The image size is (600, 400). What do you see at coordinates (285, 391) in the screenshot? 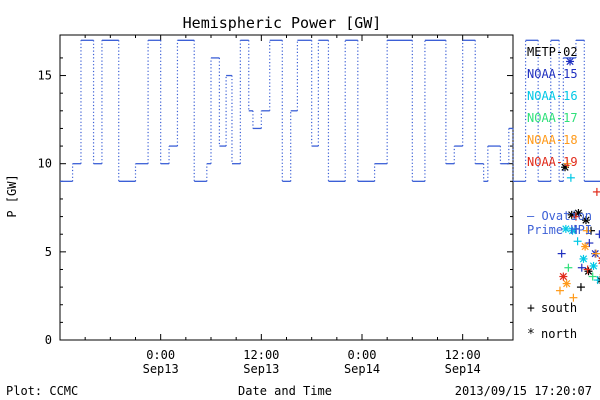
I see `x-axis-label: Date and Time` at bounding box center [285, 391].